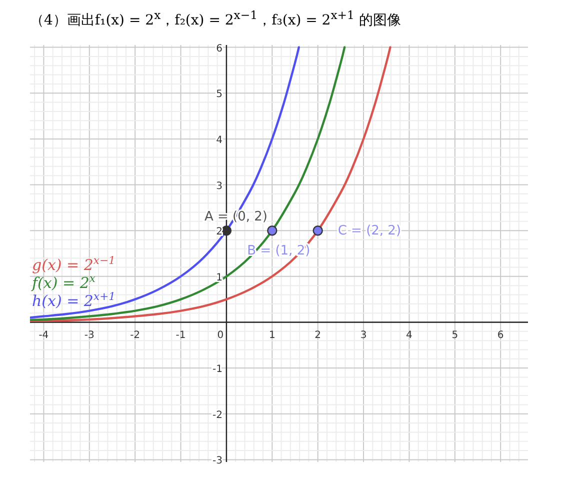  I want to click on chart-title: （4）画出f₁(x) = 2$^{x}$，f₂(x) = 2$^{x−1}$，f₃(x) = 2$^{x+1}$ 的图像, so click(215, 19).